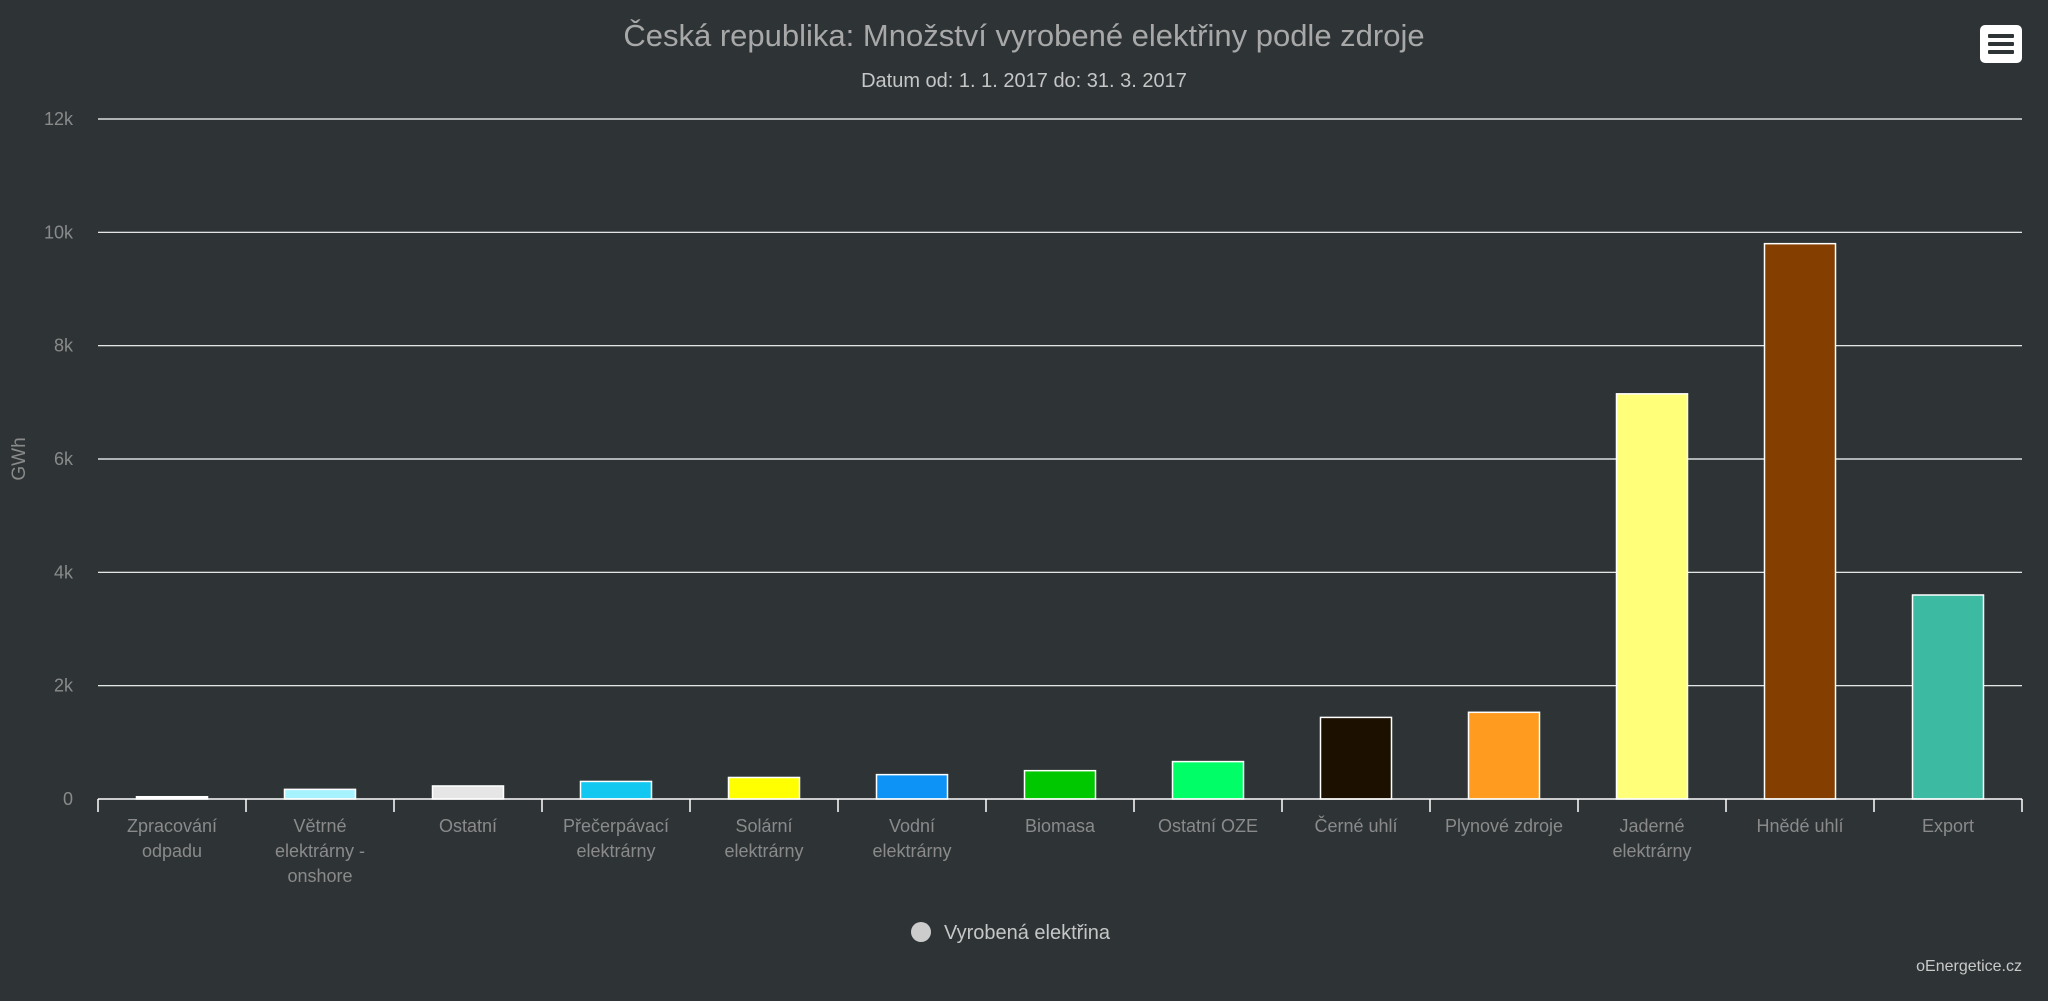  I want to click on y-tick-label: 8k, so click(64, 346).